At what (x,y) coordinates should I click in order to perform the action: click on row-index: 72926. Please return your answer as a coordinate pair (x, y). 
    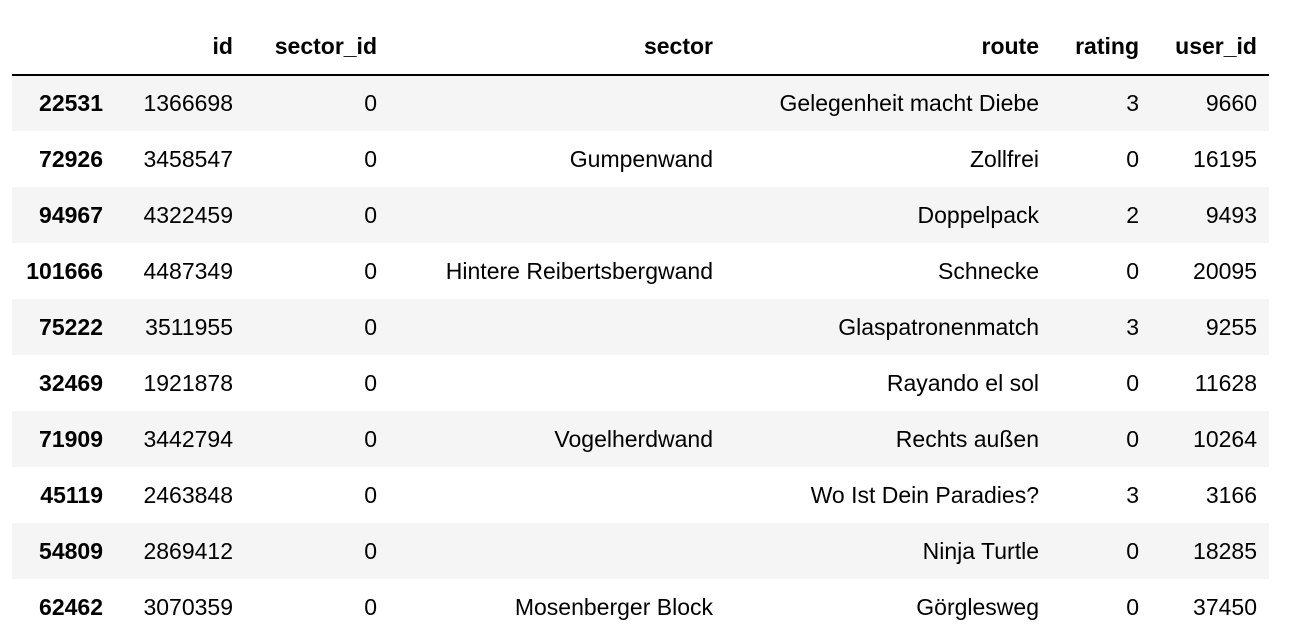
    Looking at the image, I should click on (71, 158).